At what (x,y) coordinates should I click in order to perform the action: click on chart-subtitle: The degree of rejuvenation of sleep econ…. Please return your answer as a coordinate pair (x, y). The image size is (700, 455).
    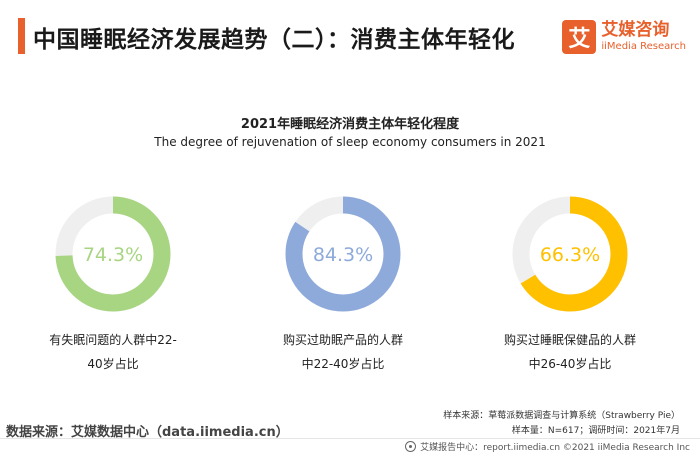
    Looking at the image, I should click on (350, 142).